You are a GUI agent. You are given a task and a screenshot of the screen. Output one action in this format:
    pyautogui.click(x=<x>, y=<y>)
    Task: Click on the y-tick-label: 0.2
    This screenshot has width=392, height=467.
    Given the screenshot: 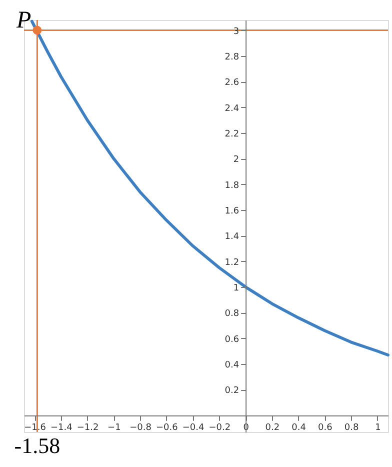 What is the action you would take?
    pyautogui.click(x=232, y=391)
    